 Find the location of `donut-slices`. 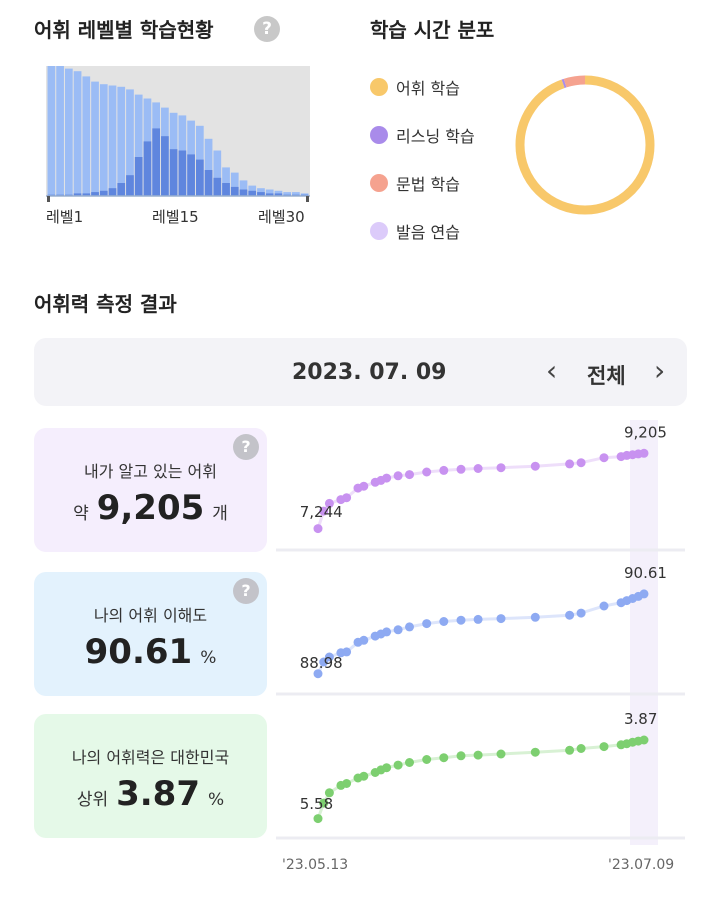

donut-slices is located at coordinates (585, 145).